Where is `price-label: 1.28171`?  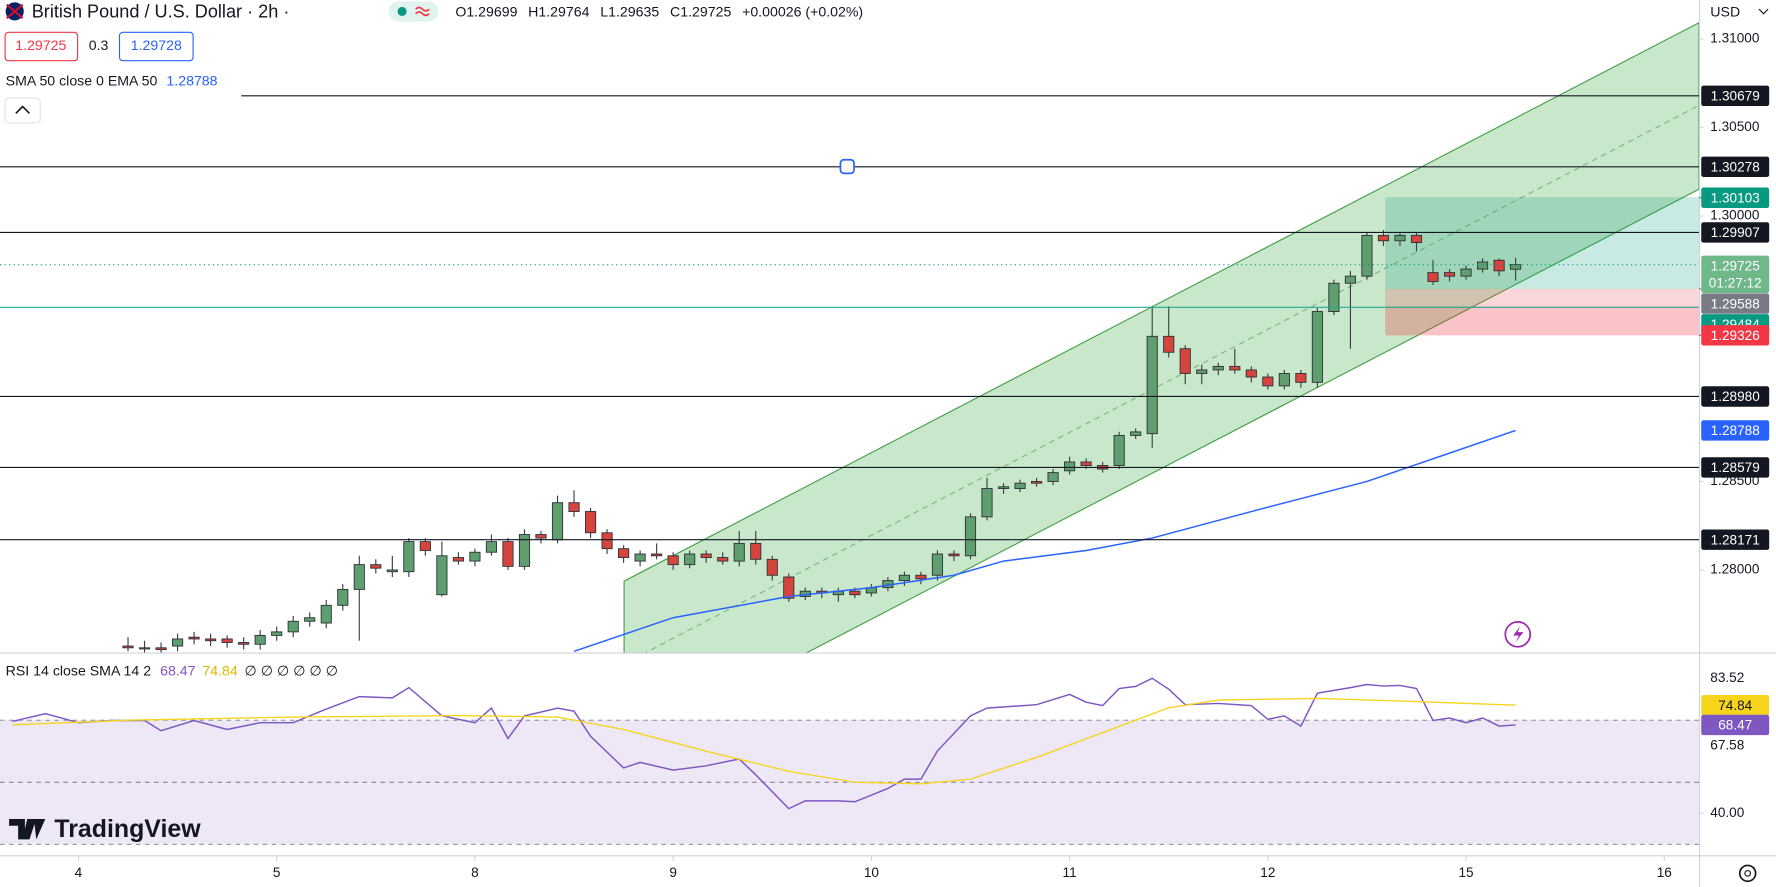 price-label: 1.28171 is located at coordinates (1735, 539).